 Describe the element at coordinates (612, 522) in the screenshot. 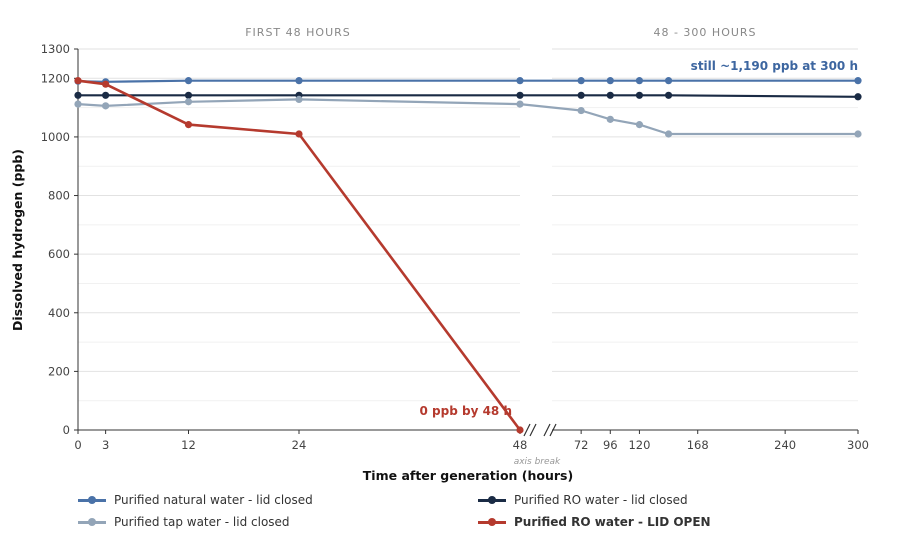

I see `legend-label: Purified RO water - LID OPEN` at that location.